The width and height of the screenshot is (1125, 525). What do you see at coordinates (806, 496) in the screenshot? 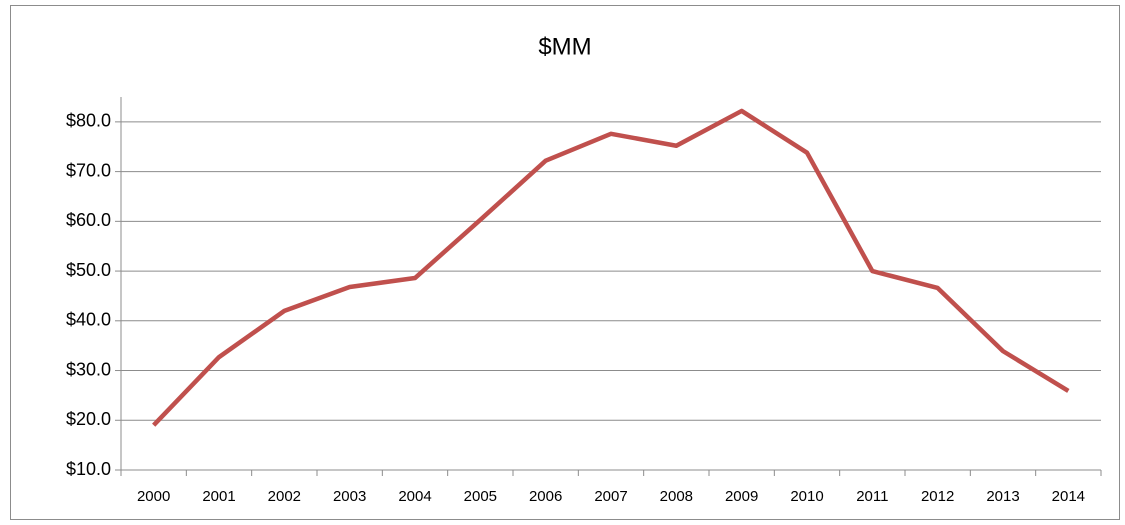
I see `x-tick-label: 2010` at bounding box center [806, 496].